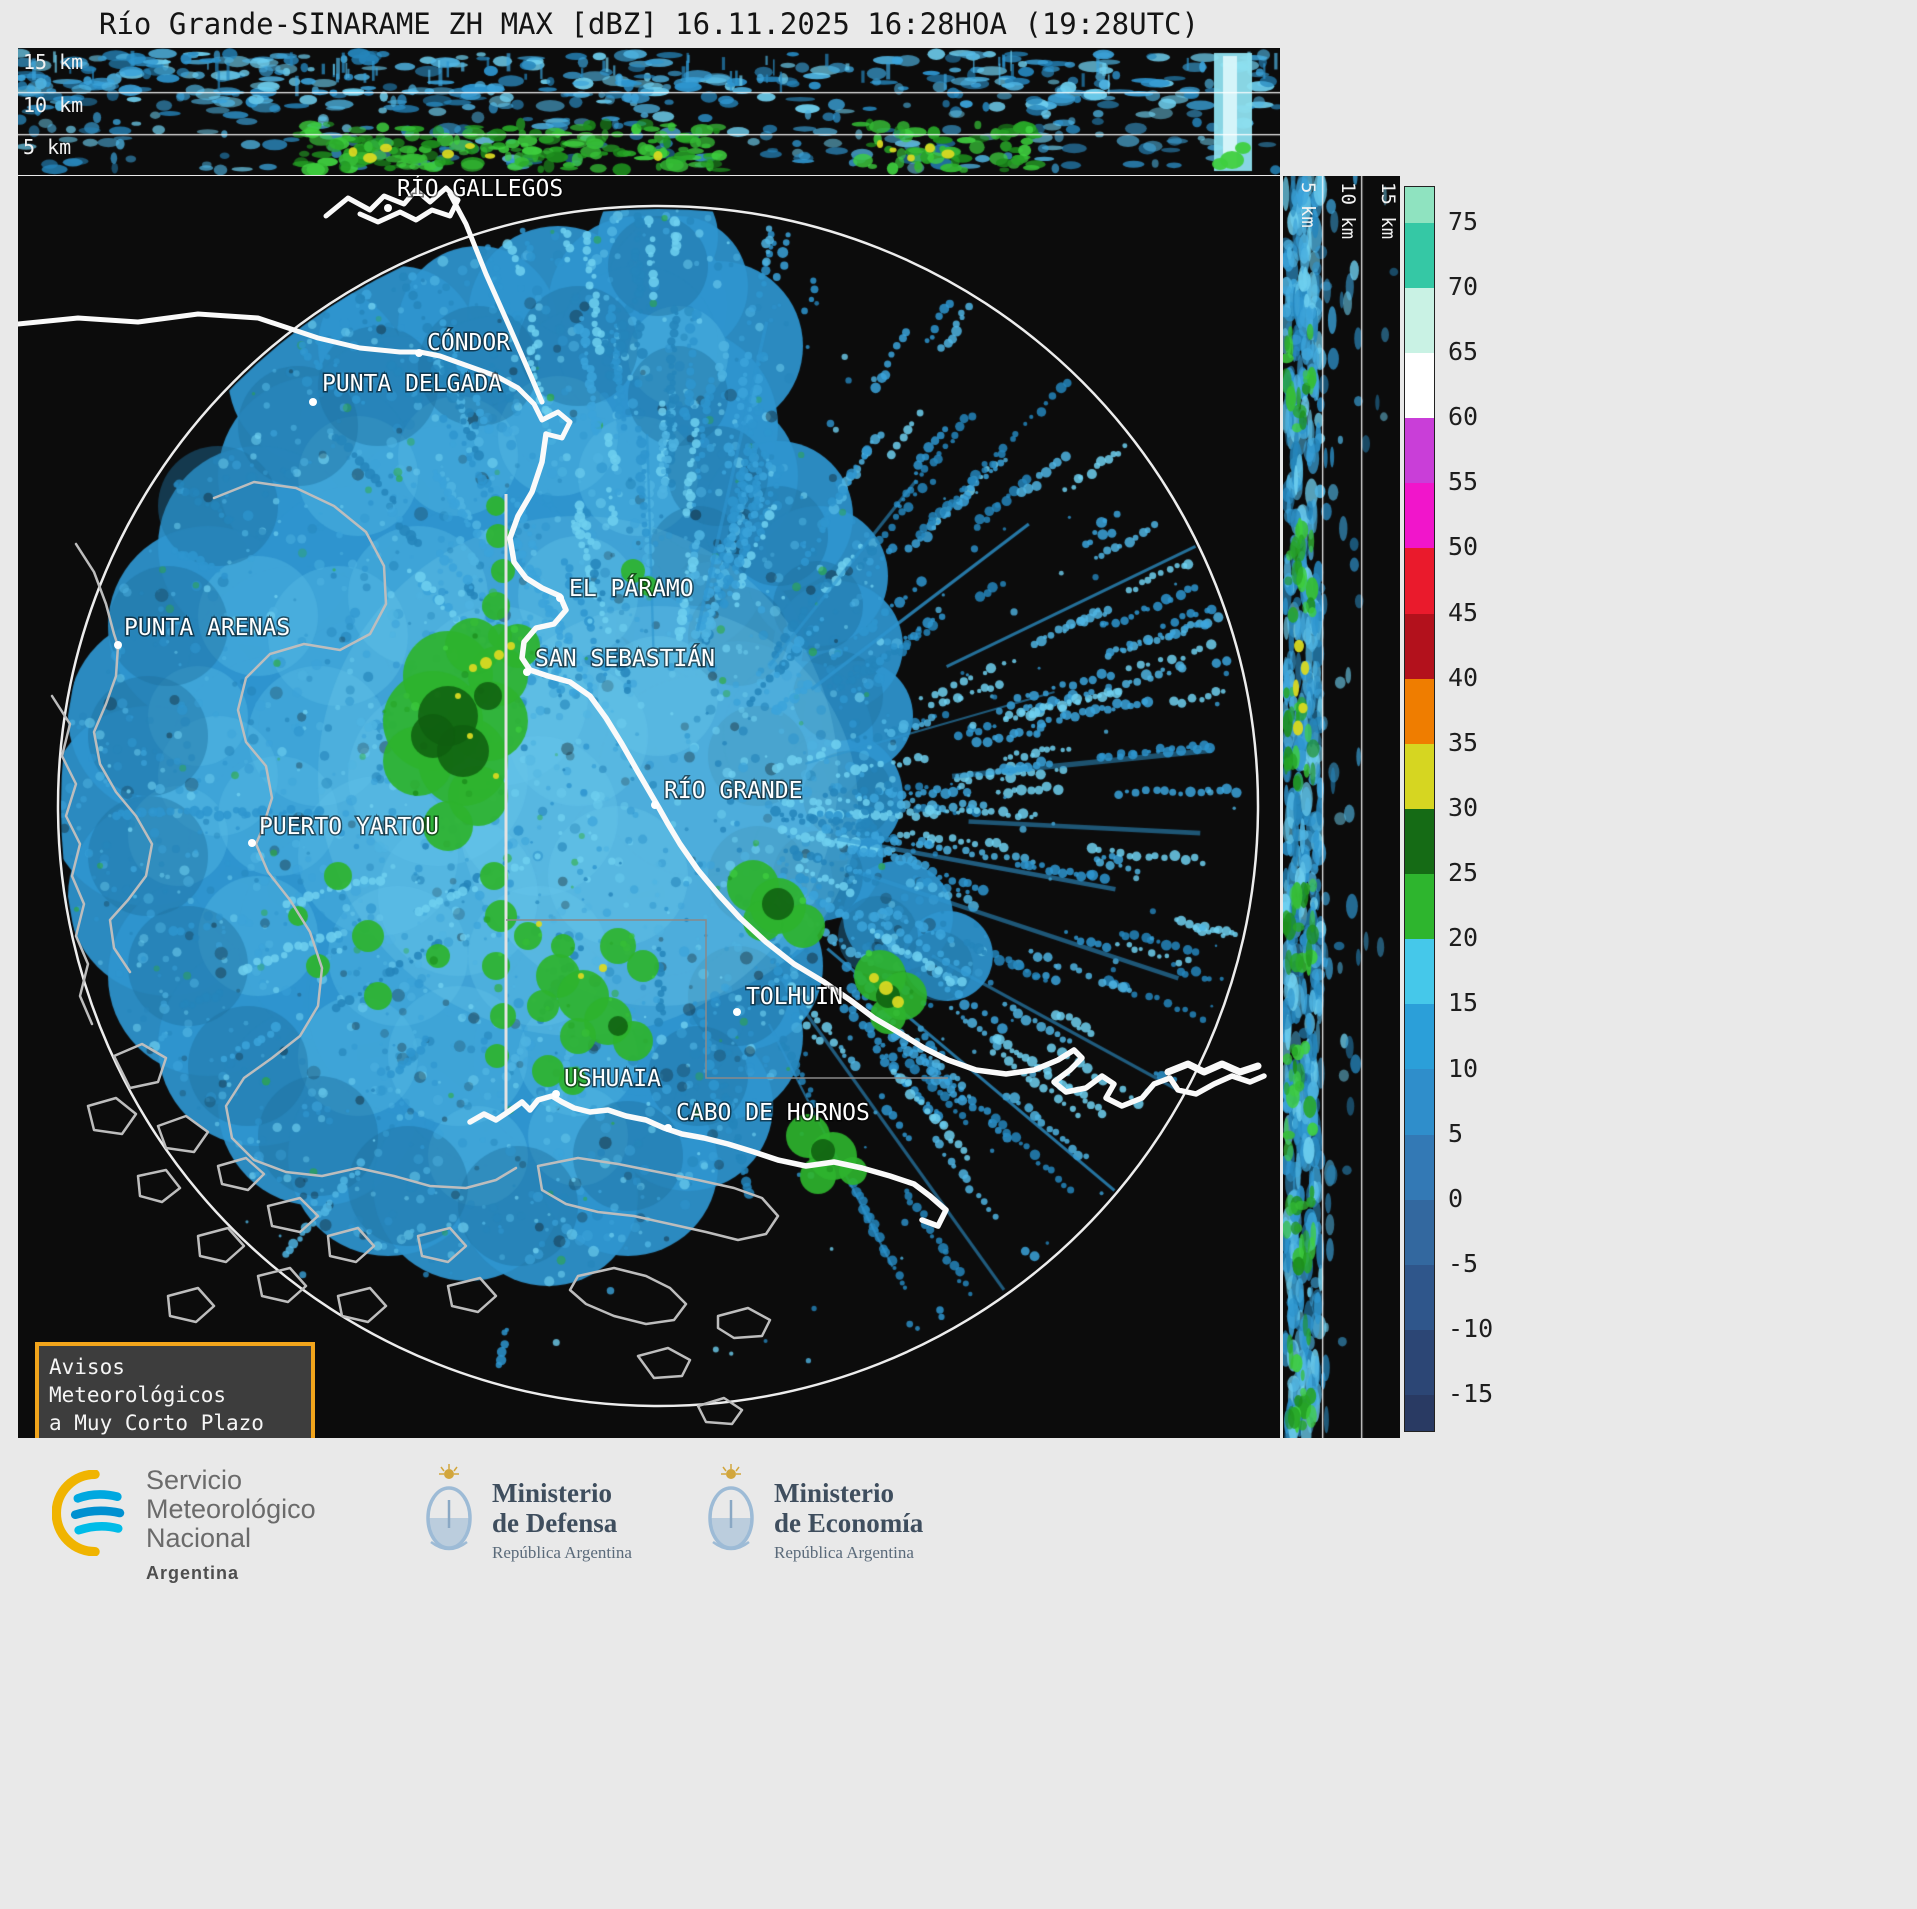 The width and height of the screenshot is (1917, 1909). I want to click on economia-sub: República Argentina, so click(844, 1552).